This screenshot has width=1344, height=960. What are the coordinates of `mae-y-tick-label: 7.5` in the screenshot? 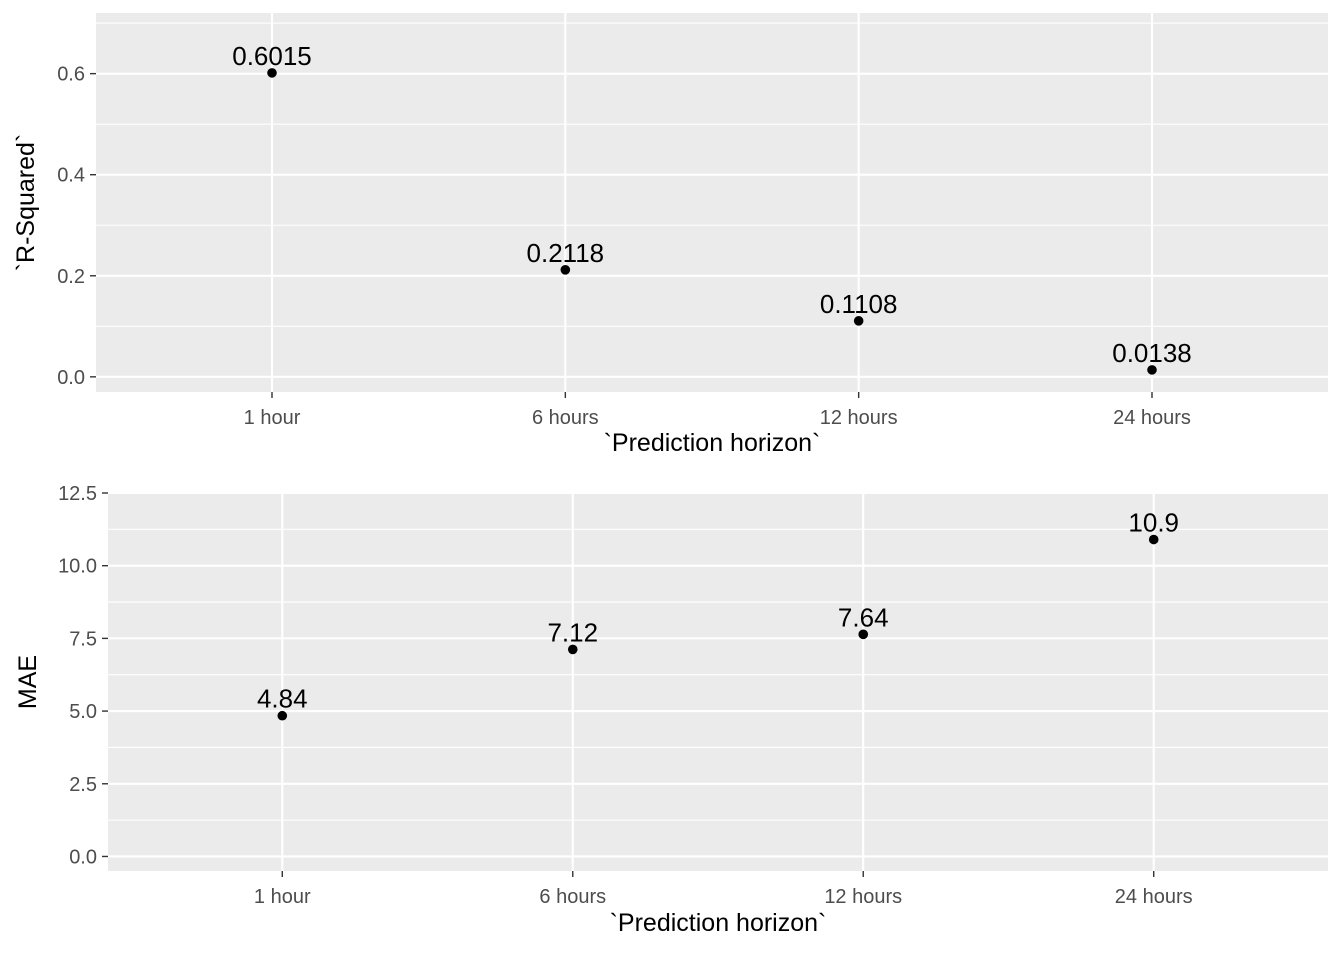 It's located at (83, 639).